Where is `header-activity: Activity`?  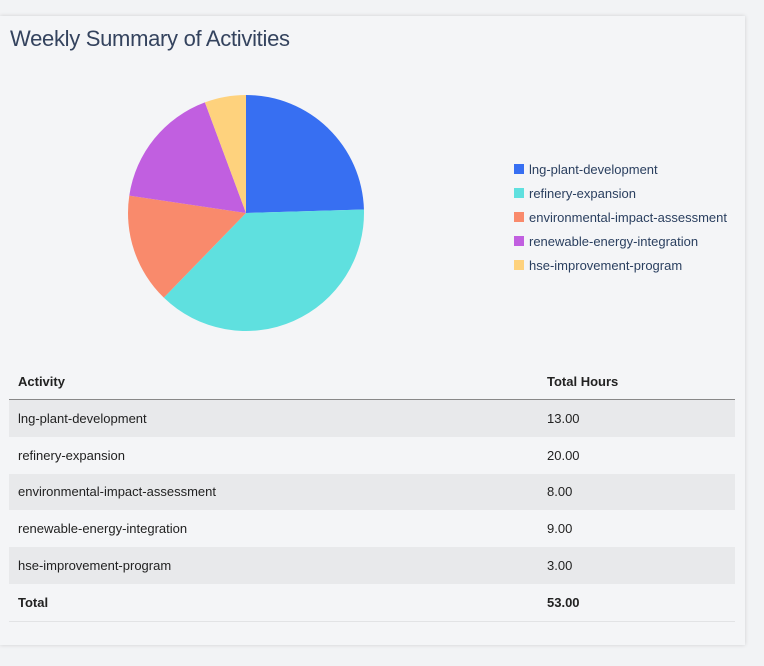 header-activity: Activity is located at coordinates (273, 381).